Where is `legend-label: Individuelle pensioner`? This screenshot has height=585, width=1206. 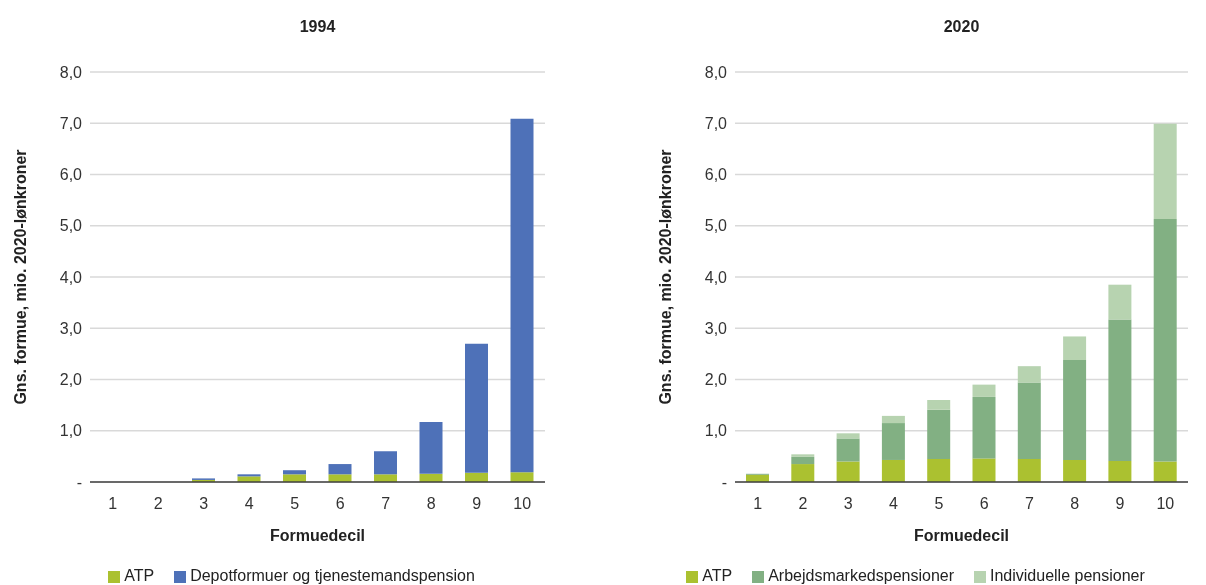
legend-label: Individuelle pensioner is located at coordinates (1067, 575).